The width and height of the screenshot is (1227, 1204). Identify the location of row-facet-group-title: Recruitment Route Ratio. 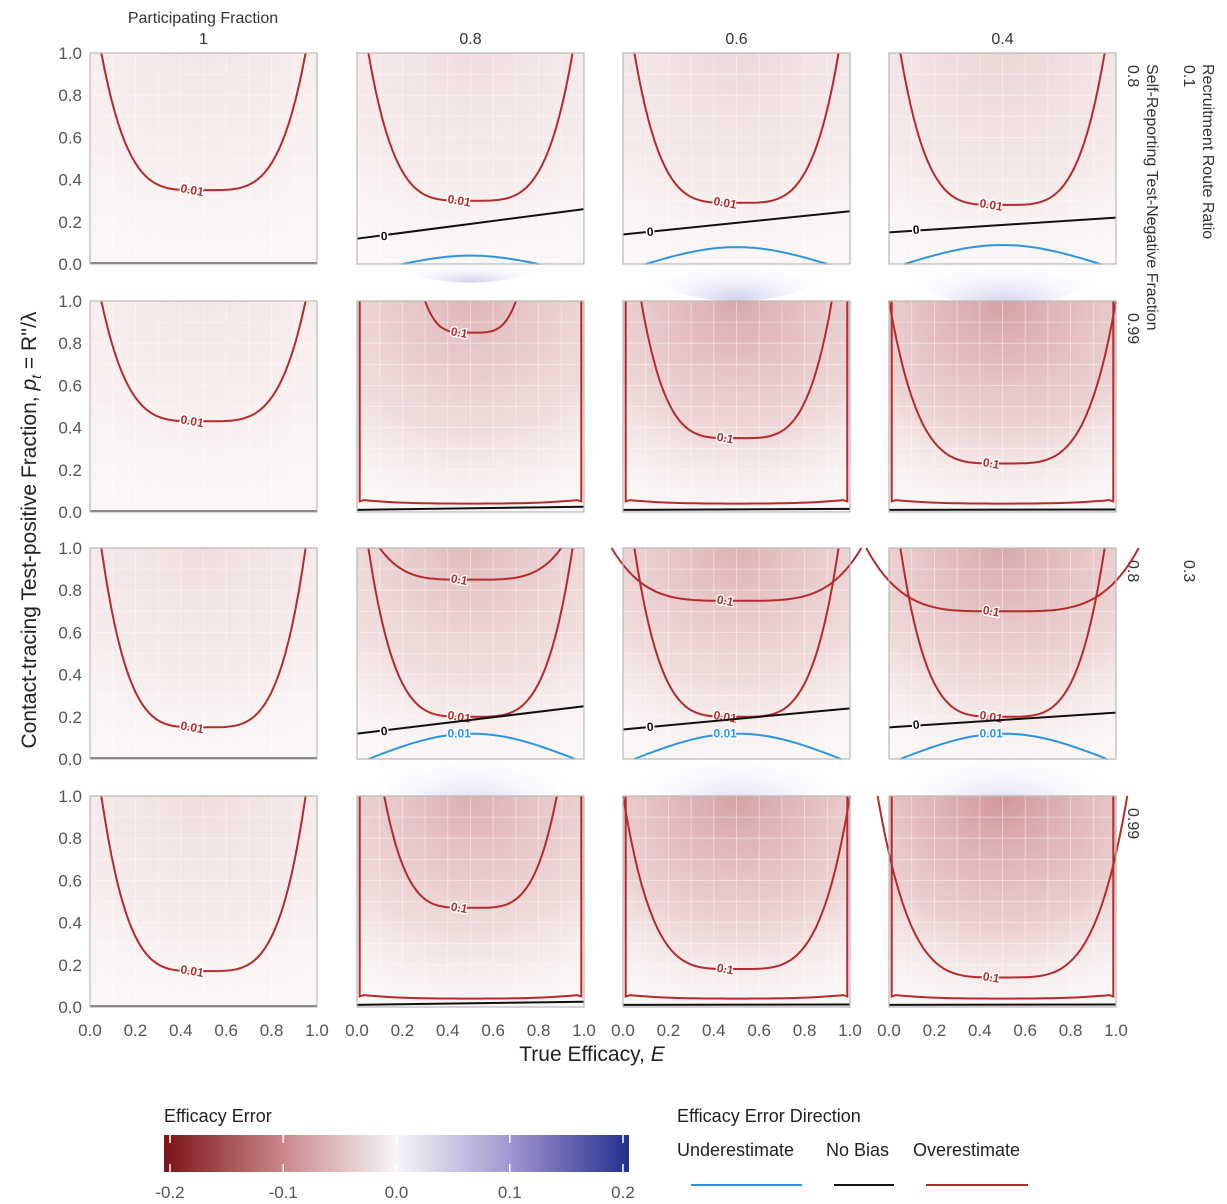
(1207, 151).